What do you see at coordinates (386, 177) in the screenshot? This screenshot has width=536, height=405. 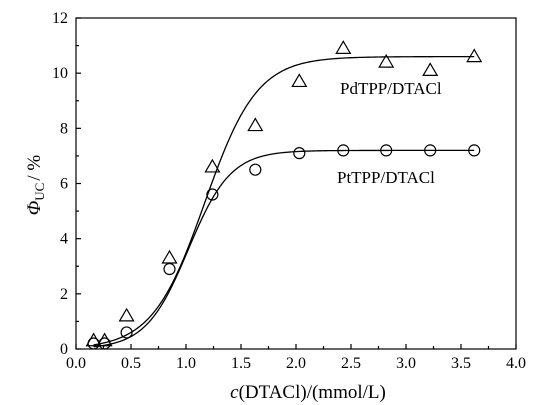 I see `series-label-pttpp: PtTPP/DTACl` at bounding box center [386, 177].